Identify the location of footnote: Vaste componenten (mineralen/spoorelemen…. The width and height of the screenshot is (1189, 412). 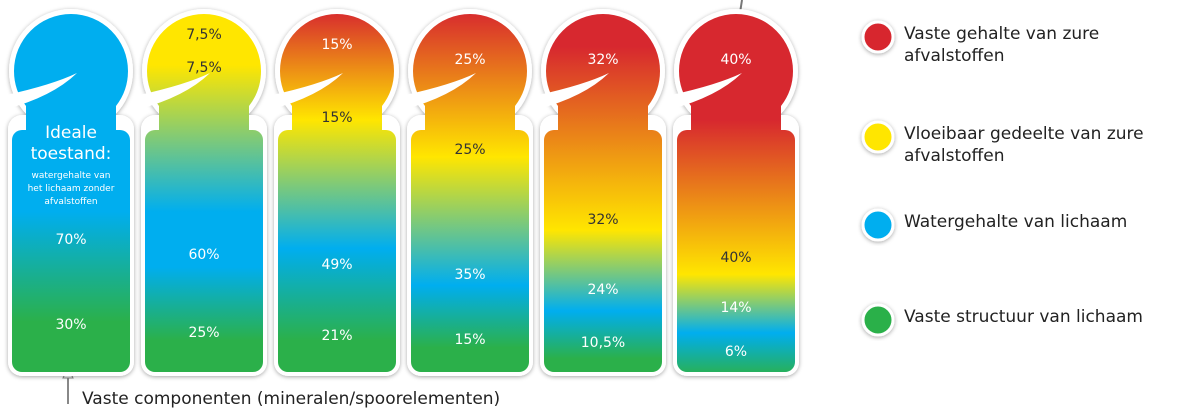
(291, 399).